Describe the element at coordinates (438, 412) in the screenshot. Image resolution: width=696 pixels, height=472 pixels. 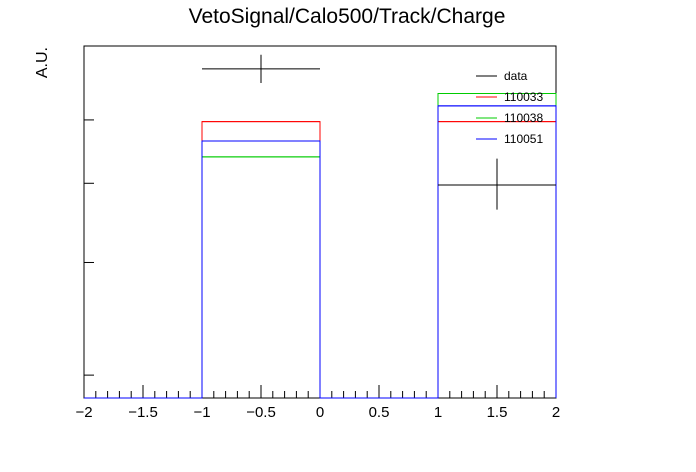
I see `x-tick-label-6: 1` at that location.